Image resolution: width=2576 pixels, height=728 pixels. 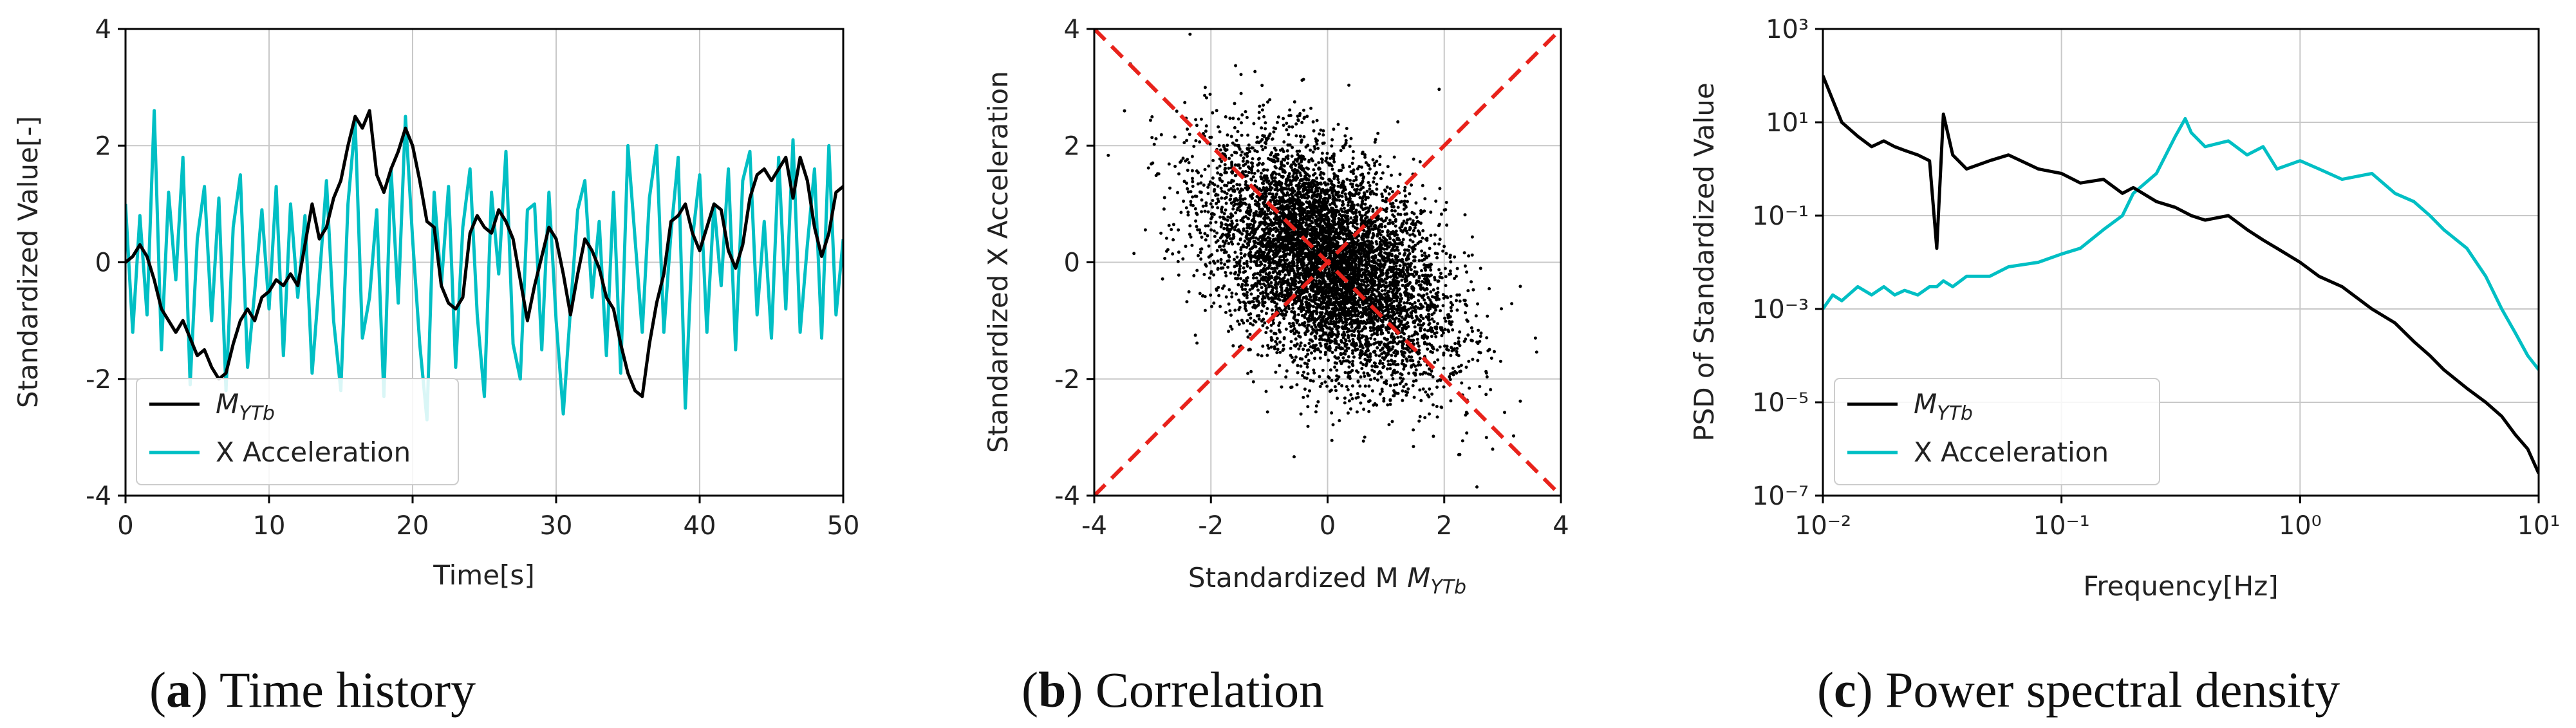 I want to click on scatter-tick-label-y-0: -4, so click(x=1067, y=496).